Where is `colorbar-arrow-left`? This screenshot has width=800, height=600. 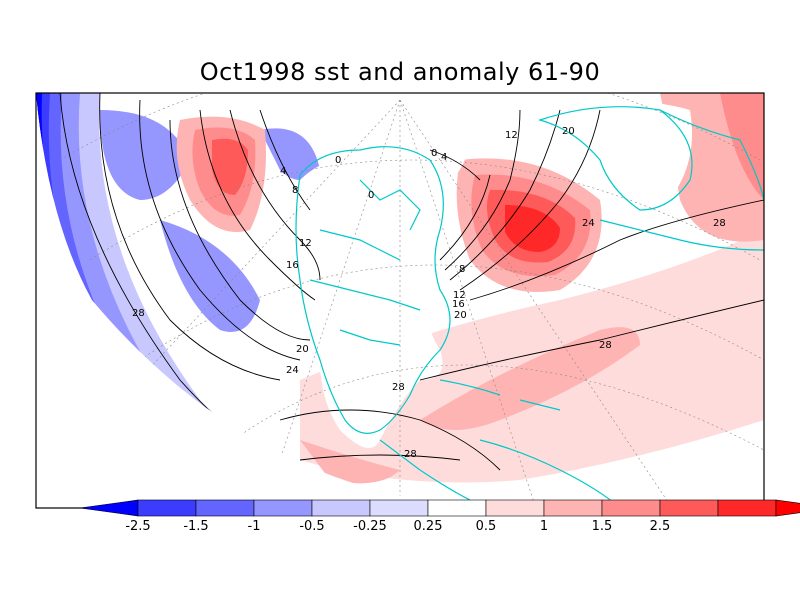
colorbar-arrow-left is located at coordinates (109, 508).